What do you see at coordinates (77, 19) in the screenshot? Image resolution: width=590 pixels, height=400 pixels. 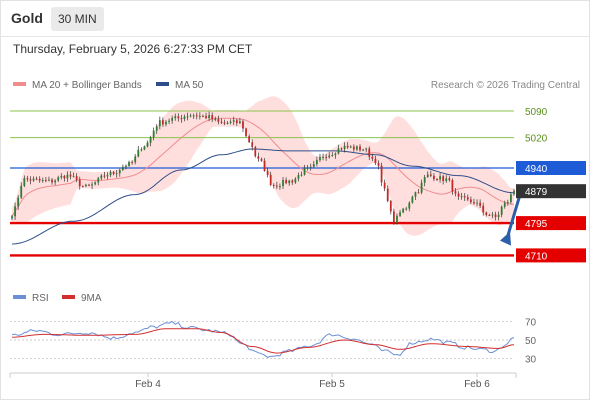 I see `timeframe-button: 30 MIN` at bounding box center [77, 19].